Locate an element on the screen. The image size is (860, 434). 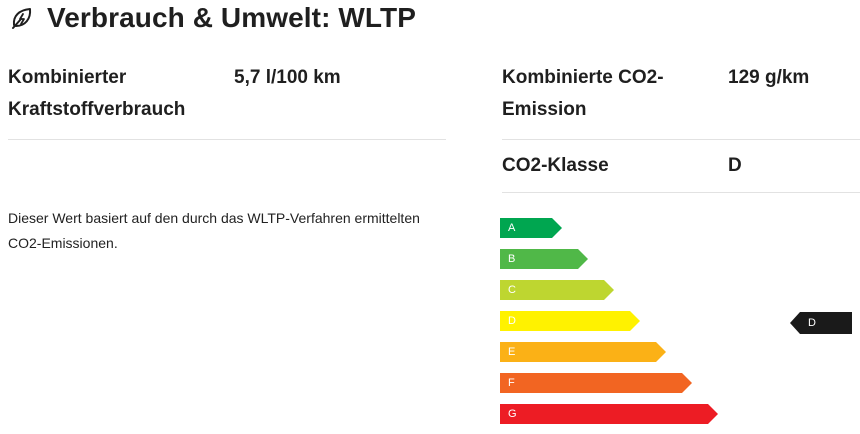
wltp-note-line2: CO2-Emissionen. is located at coordinates (63, 243).